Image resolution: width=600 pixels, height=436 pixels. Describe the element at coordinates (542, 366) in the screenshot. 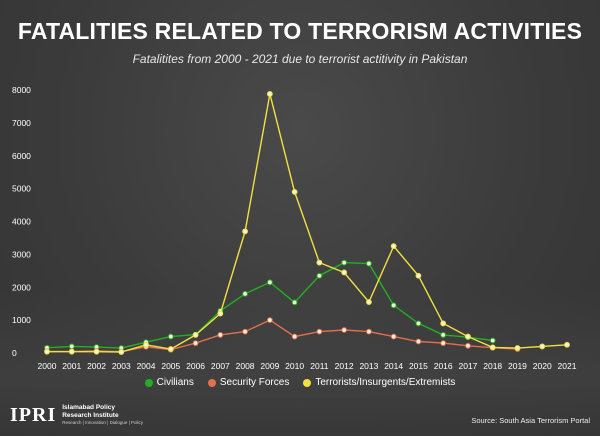

I see `x-tick-label: 2020` at that location.